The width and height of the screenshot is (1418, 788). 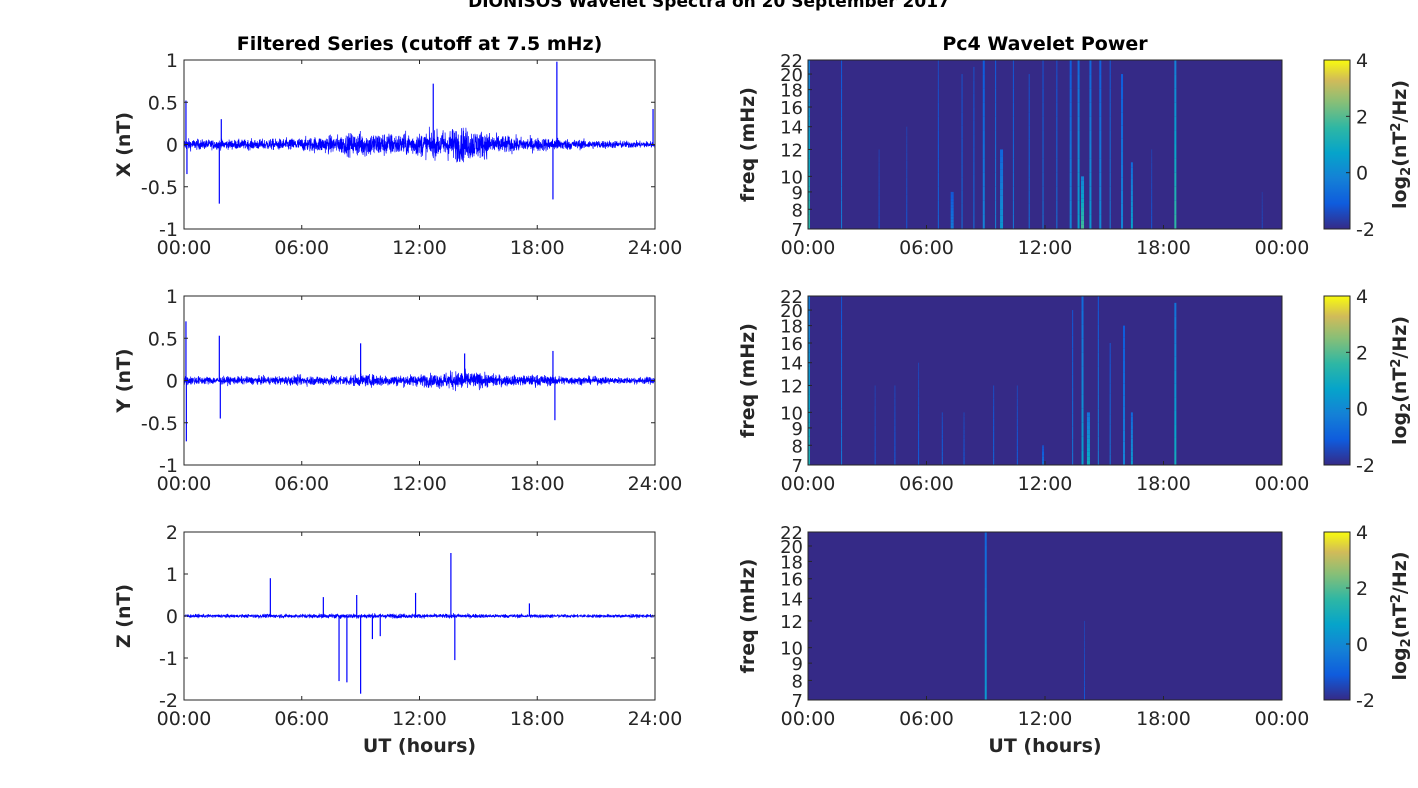 I want to click on y-tick-label: 18, so click(x=791, y=91).